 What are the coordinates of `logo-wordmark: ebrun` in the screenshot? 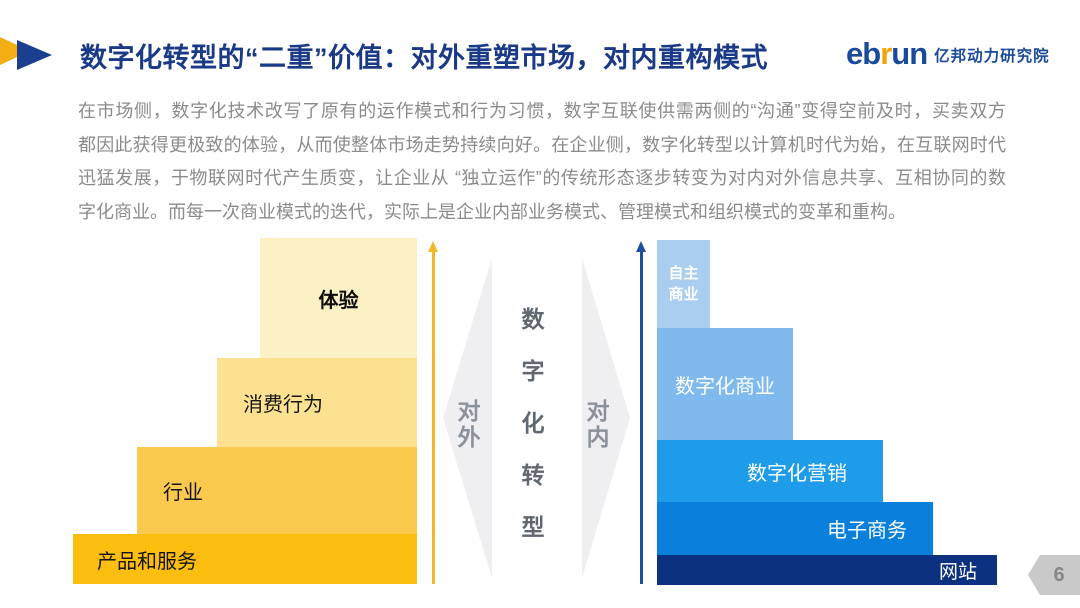 It's located at (887, 53).